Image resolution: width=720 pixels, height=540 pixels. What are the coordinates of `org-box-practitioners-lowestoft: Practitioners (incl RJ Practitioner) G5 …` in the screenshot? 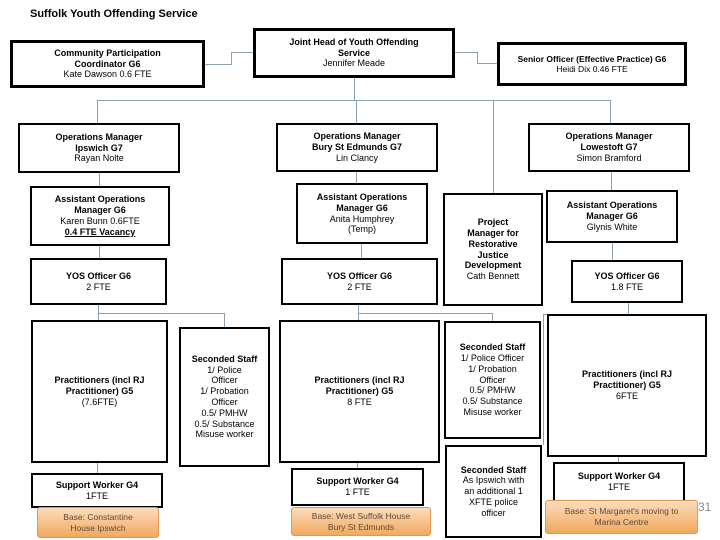 It's located at (627, 385).